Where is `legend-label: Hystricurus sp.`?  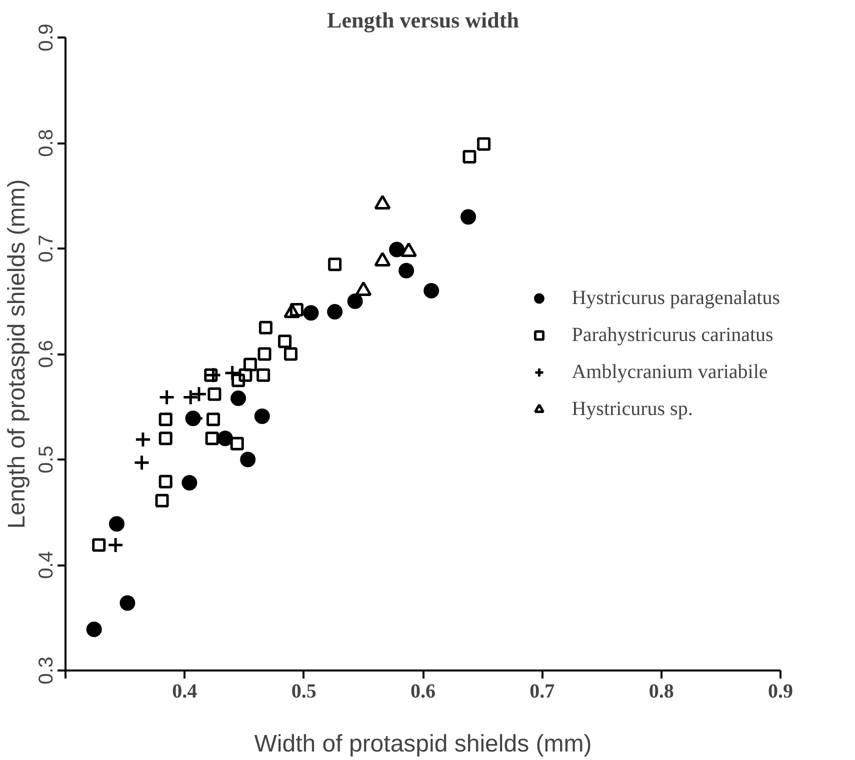 legend-label: Hystricurus sp. is located at coordinates (632, 409).